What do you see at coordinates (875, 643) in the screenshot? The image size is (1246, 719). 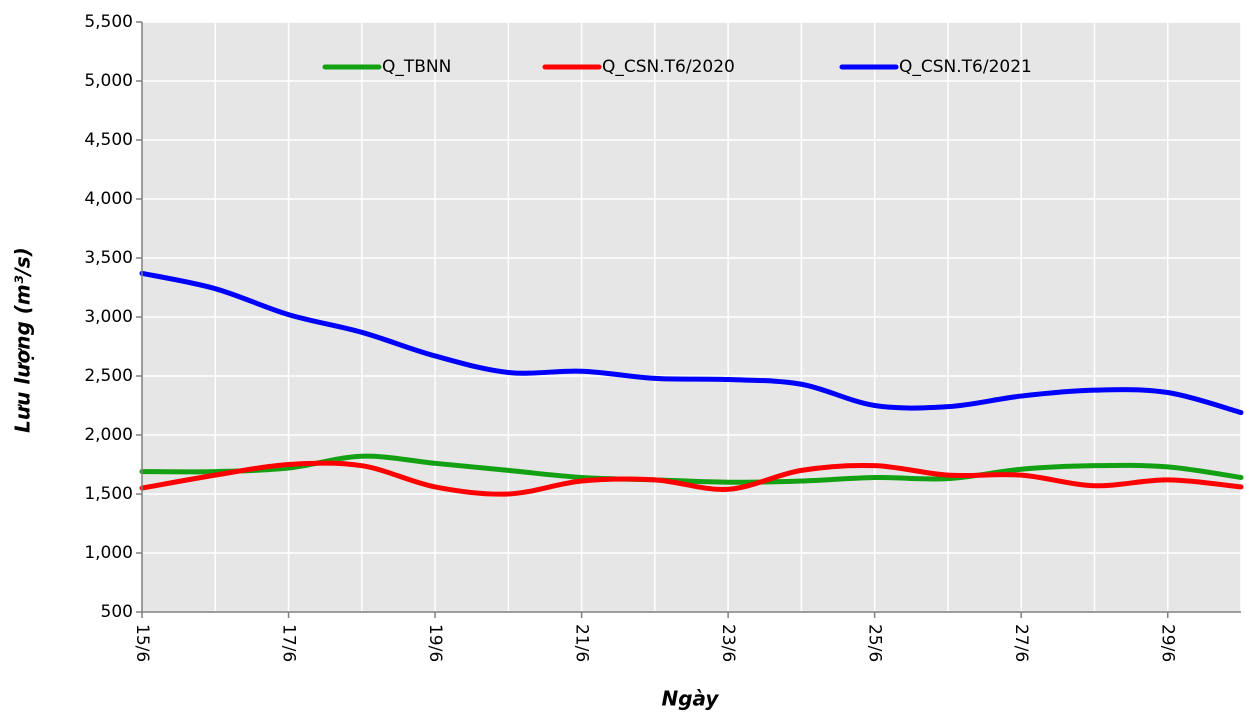 I see `x-tick-label: 25/6` at bounding box center [875, 643].